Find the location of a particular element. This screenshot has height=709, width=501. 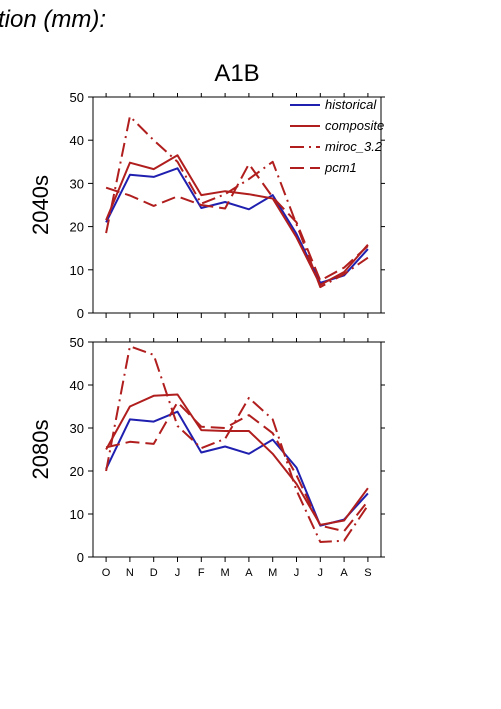

x-tick-label-3: D is located at coordinates (154, 573).